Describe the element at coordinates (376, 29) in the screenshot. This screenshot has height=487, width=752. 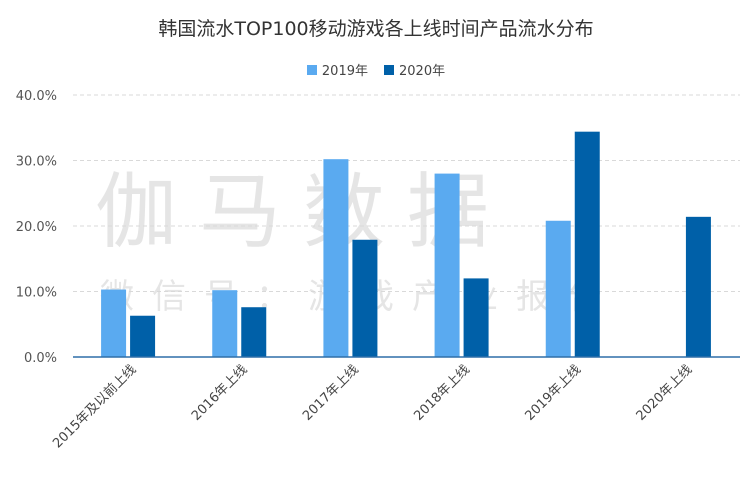
I see `chart-title: 韩国流水TOP100移动游戏各上线时间产品流水分布` at that location.